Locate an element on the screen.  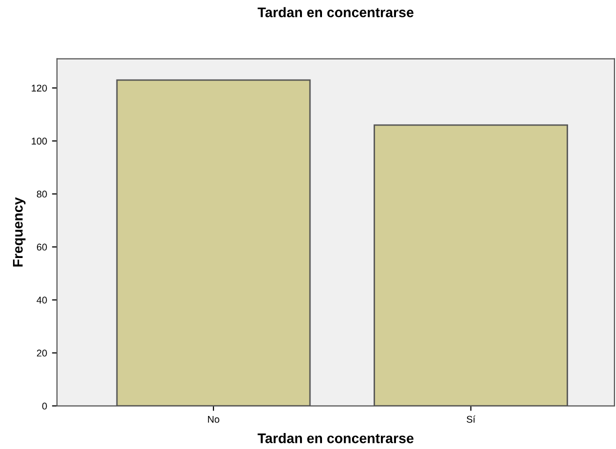
x-axis-title: Tardan en concentrarse is located at coordinates (336, 438).